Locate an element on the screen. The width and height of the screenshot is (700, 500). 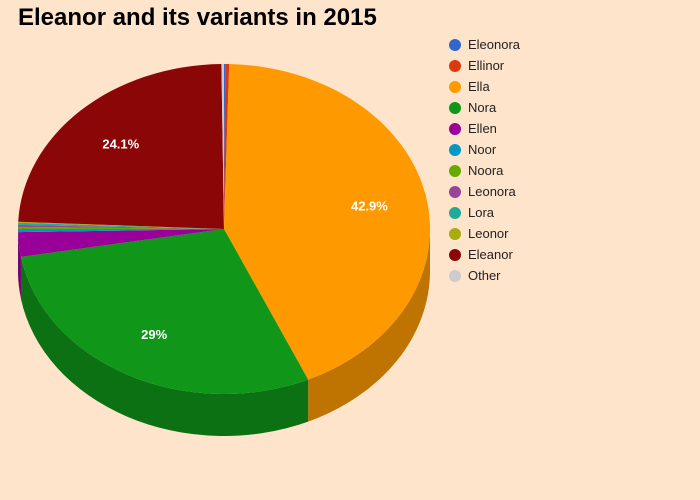
legend-item-nora: Nora is located at coordinates (484, 107).